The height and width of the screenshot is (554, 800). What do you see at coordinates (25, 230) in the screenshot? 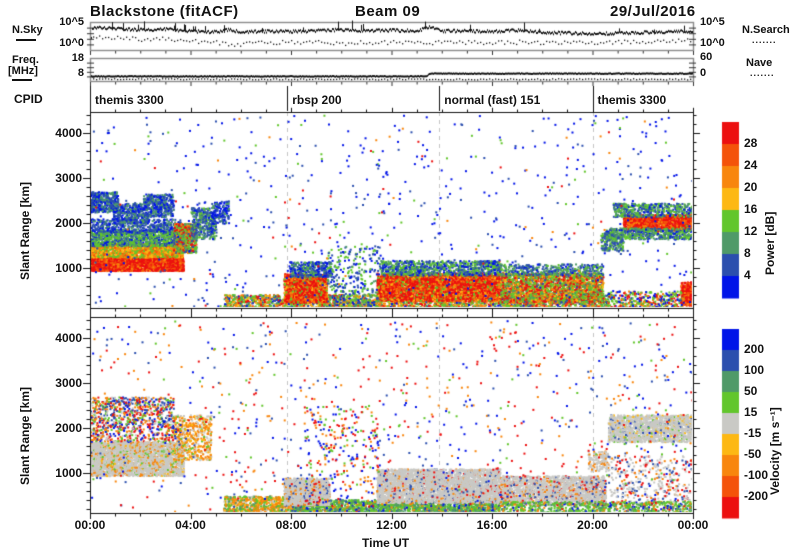
I see `panel1-yaxis-title: Slant Range [km]` at bounding box center [25, 230].